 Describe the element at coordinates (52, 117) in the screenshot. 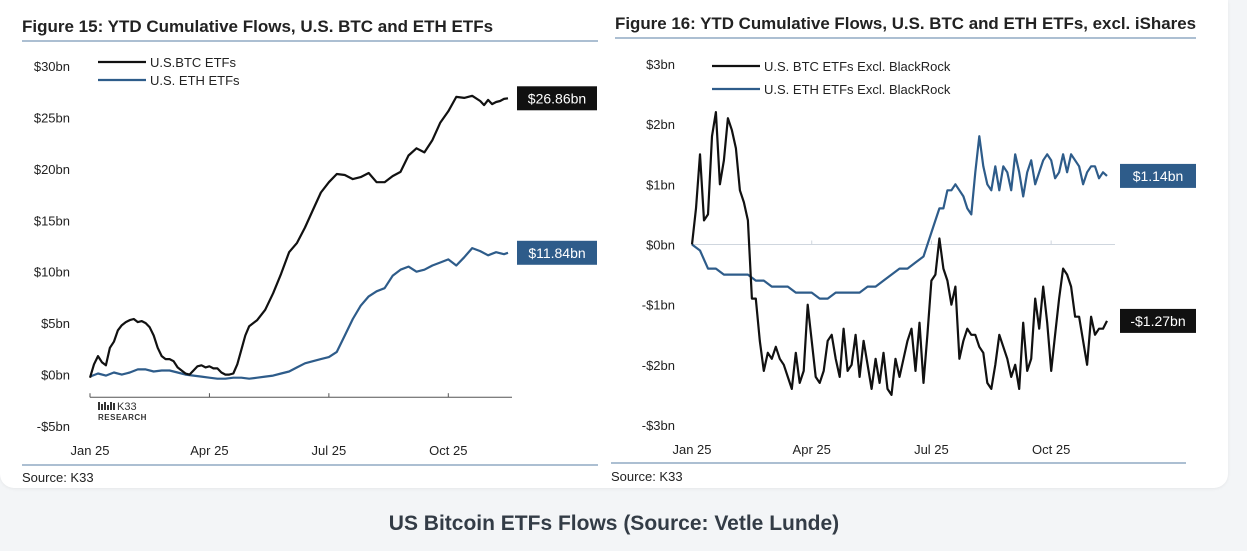

I see `figure-15-ytick-label: $25bn` at that location.